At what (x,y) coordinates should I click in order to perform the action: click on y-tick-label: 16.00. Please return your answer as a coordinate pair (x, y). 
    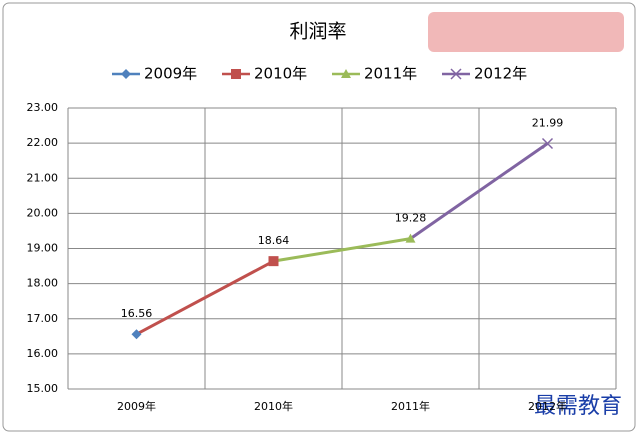
    Looking at the image, I should click on (43, 353).